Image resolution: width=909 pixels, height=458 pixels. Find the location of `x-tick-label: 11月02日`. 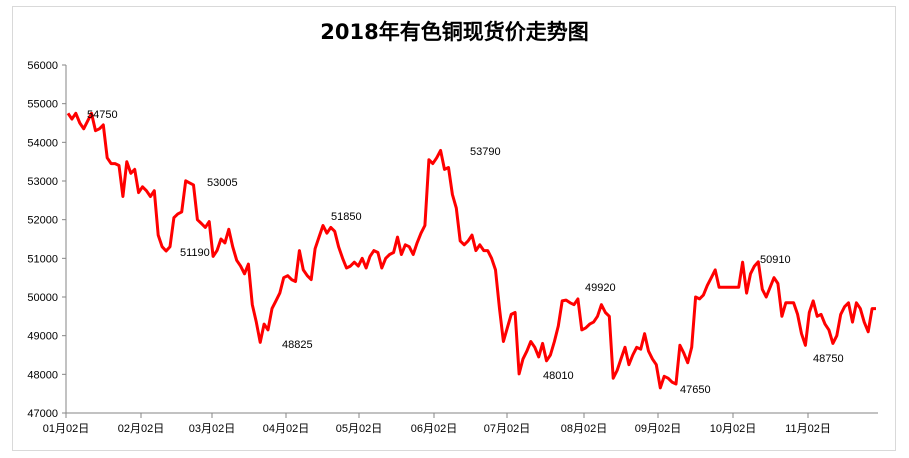

x-tick-label: 11月02日 is located at coordinates (808, 429).